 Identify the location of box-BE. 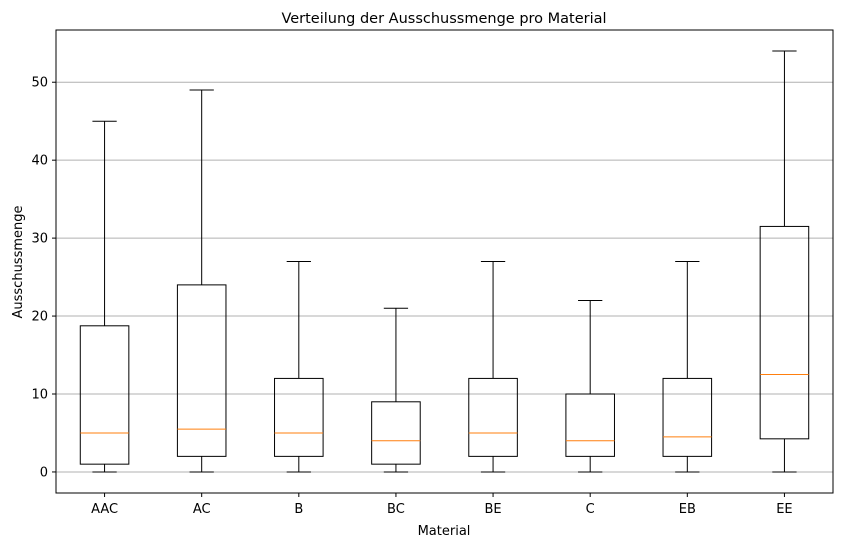
(493, 367).